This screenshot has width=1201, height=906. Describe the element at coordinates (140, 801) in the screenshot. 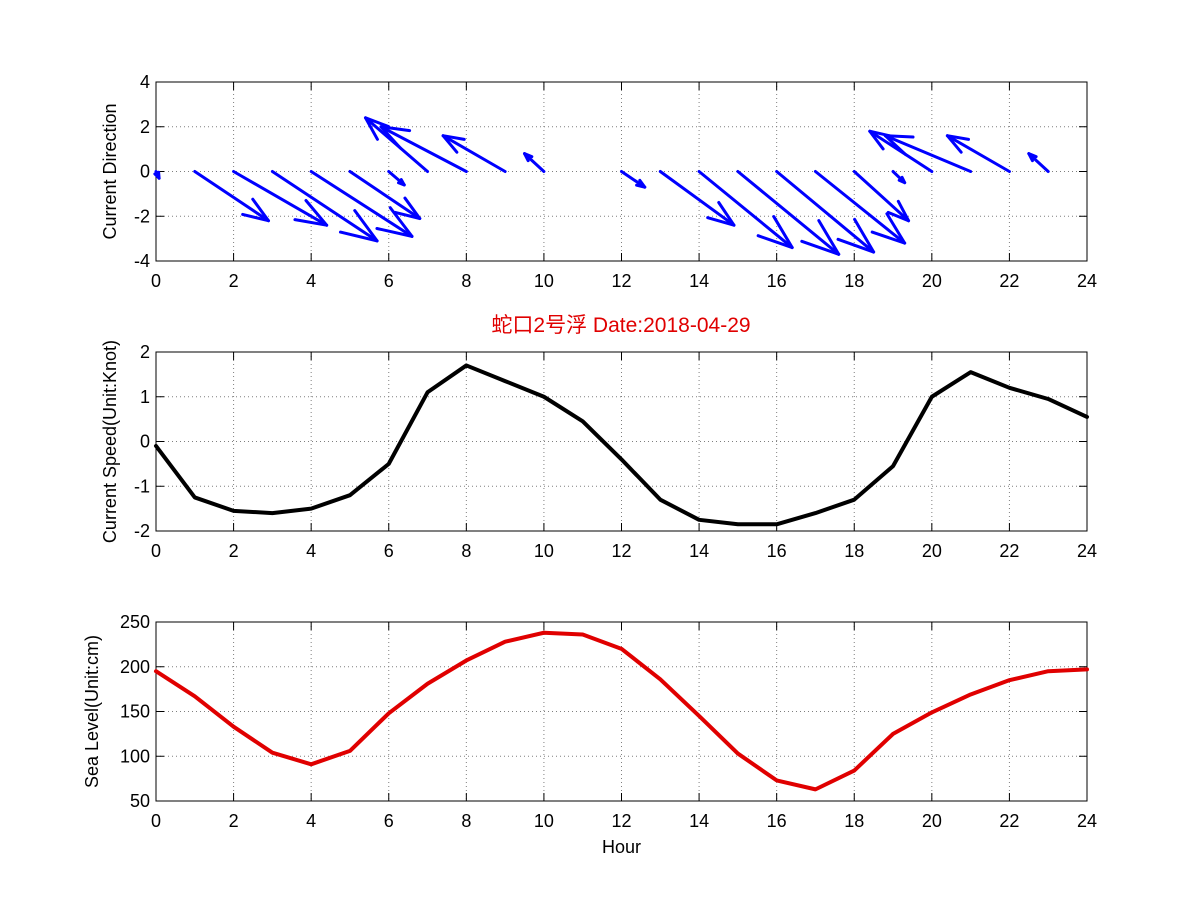

I see `y-tick-label: 50` at that location.